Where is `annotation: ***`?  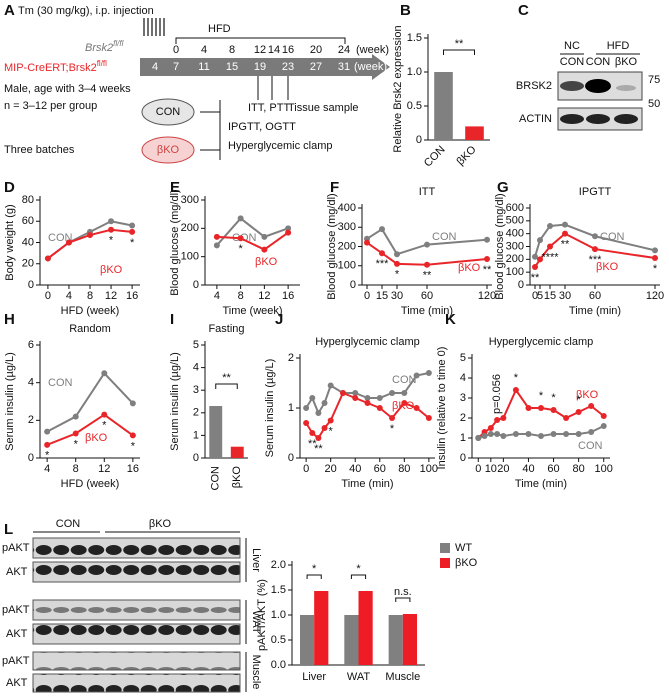
annotation: *** is located at coordinates (383, 264).